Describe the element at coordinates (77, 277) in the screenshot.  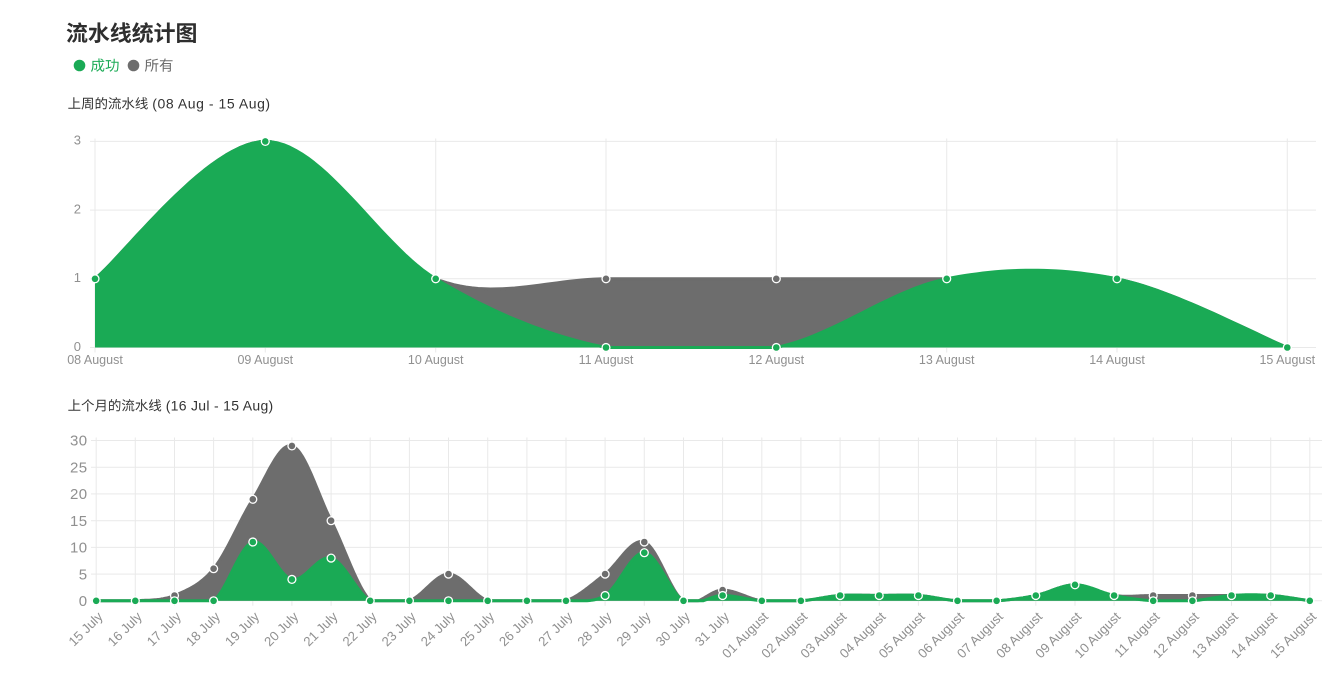
I see `svg-text: 1` at that location.